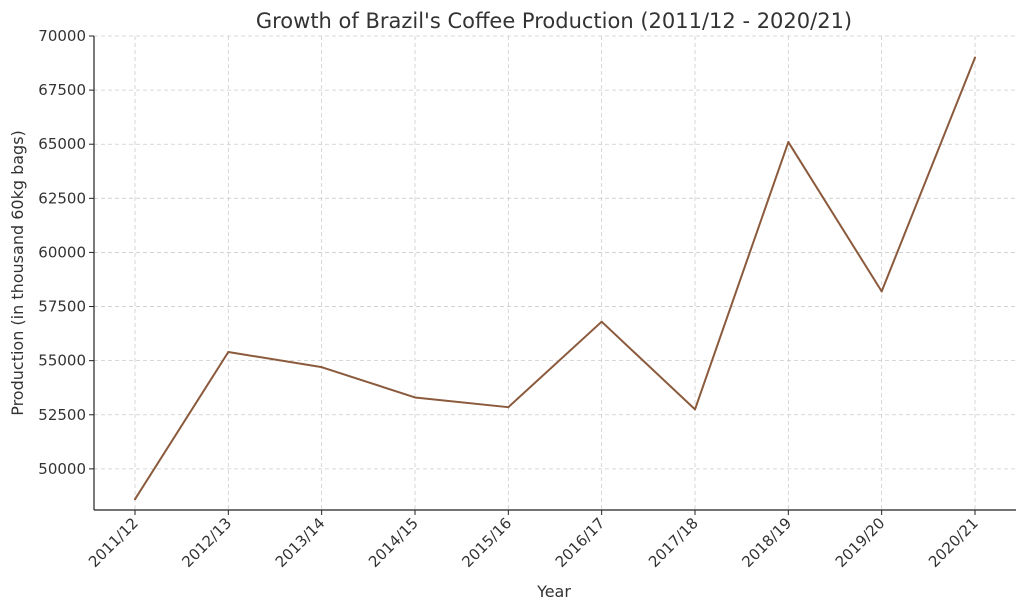 This screenshot has width=1024, height=611. Describe the element at coordinates (17, 273) in the screenshot. I see `y-axis-label: Production (in thousand 60kg bags)` at that location.